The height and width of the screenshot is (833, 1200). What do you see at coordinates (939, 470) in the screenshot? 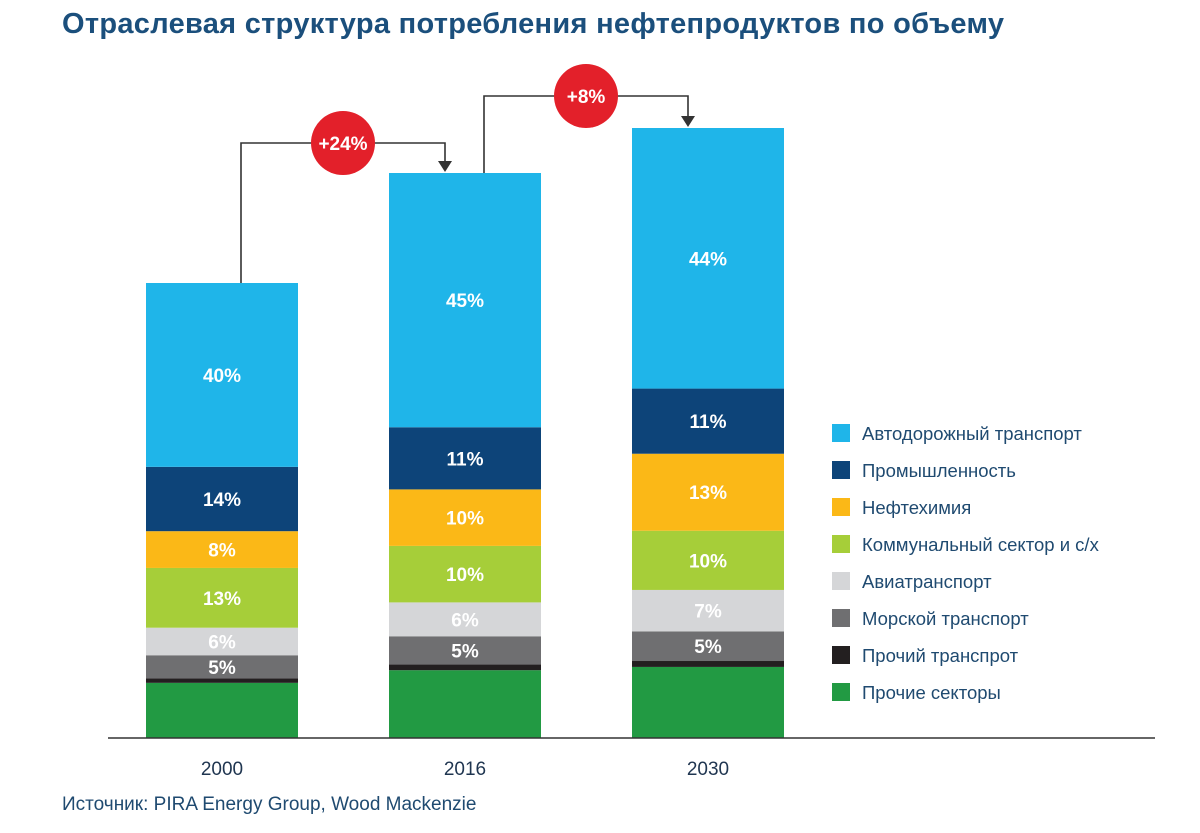
I see `legend-item-промышленность: Промышленность` at bounding box center [939, 470].